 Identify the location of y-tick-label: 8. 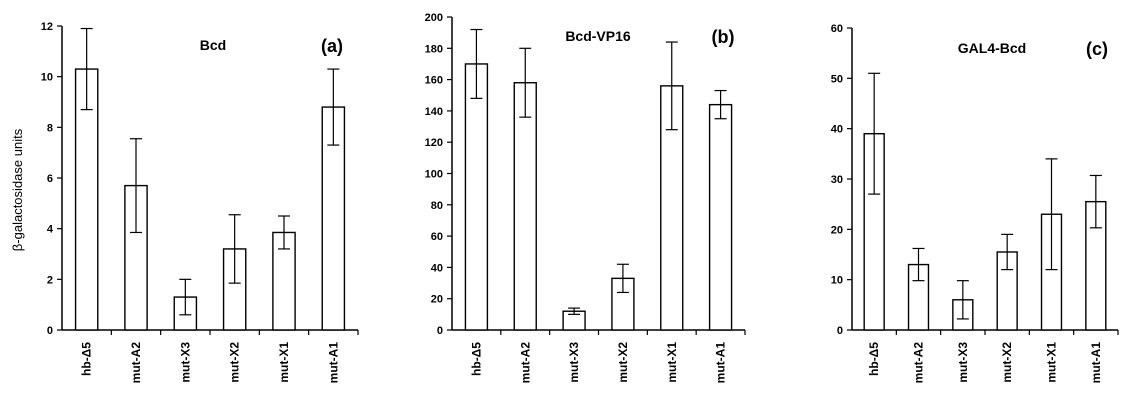
(50, 128).